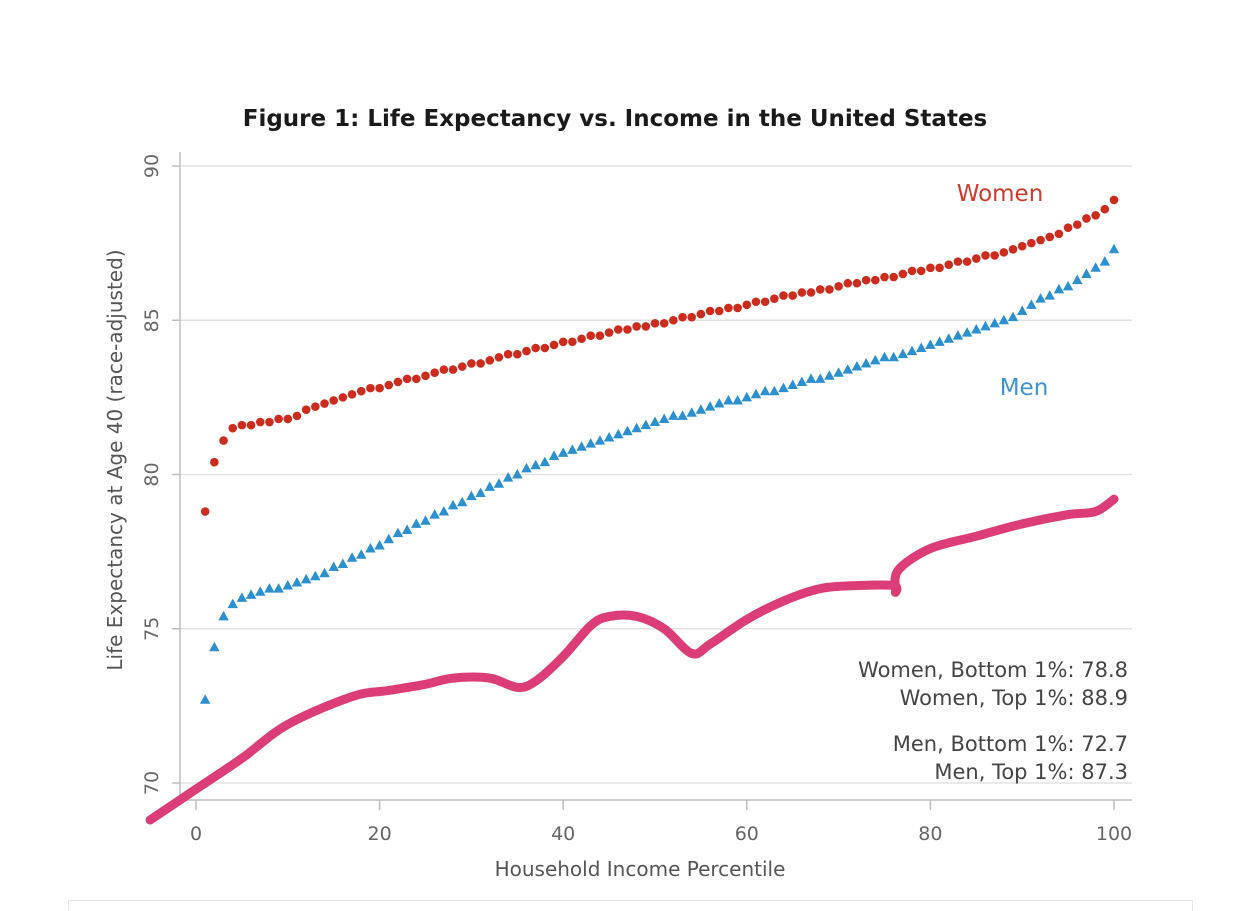 This screenshot has height=911, width=1260. Describe the element at coordinates (563, 834) in the screenshot. I see `x-tick-label-40: 40` at that location.